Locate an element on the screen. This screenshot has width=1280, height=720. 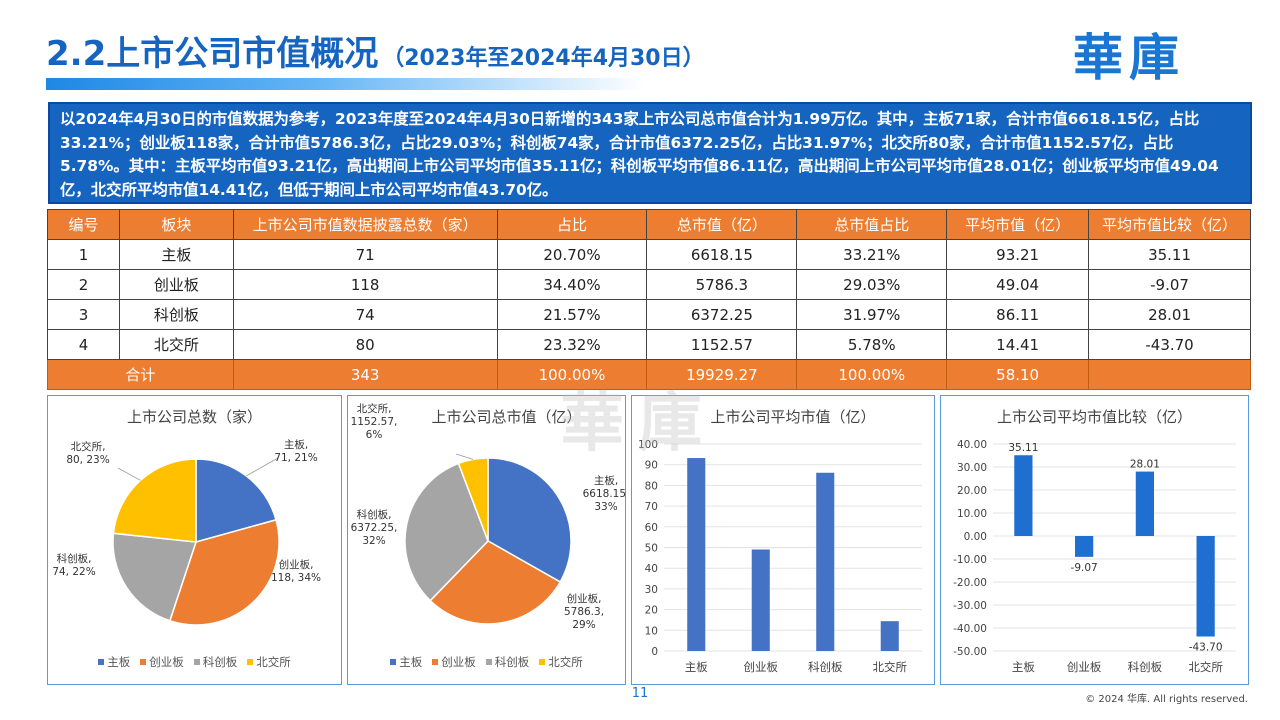
y-tick-label: 0 is located at coordinates (654, 652).